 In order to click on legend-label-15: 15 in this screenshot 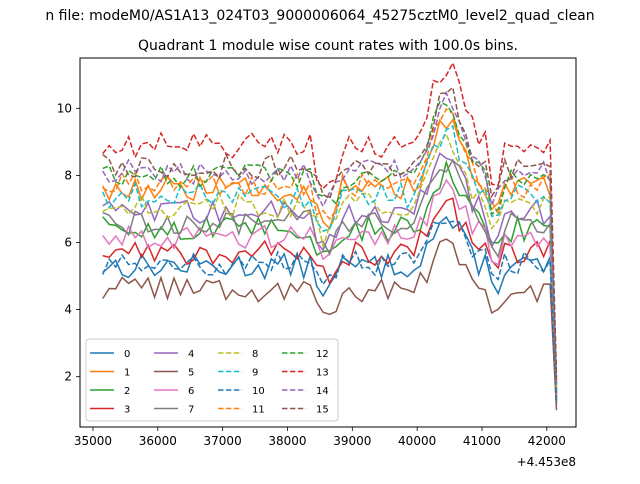, I will do `click(322, 410)`.